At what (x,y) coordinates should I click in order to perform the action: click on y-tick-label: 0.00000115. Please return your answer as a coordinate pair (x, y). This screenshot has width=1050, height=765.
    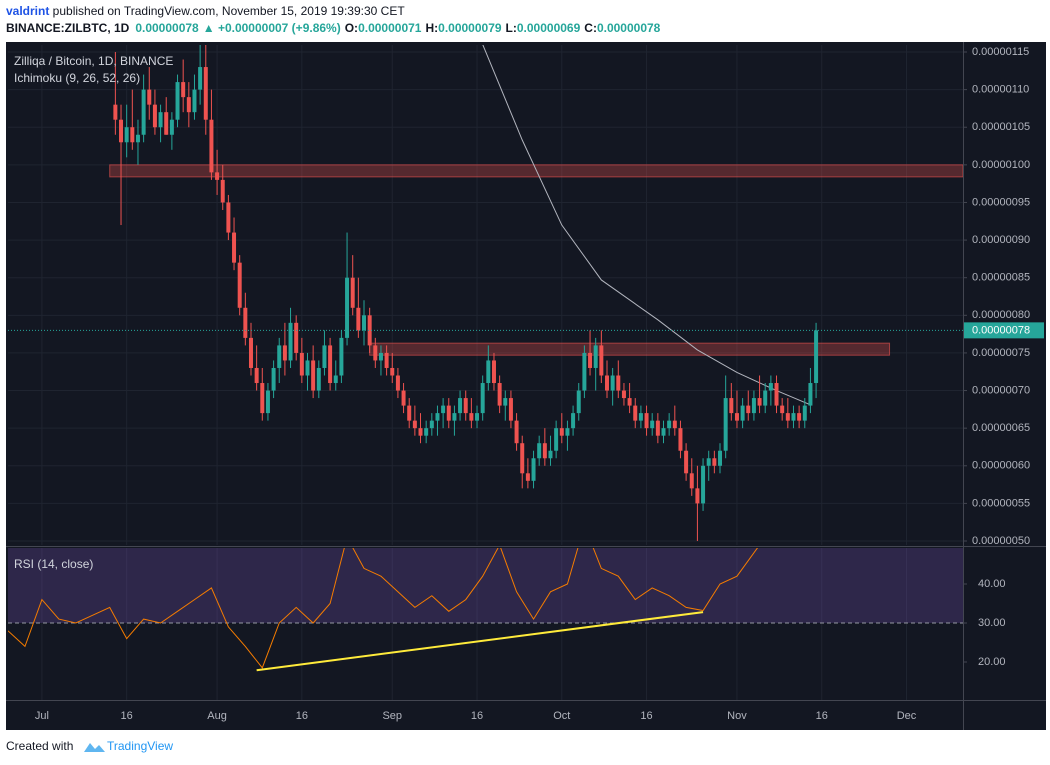
    Looking at the image, I should click on (1000, 52).